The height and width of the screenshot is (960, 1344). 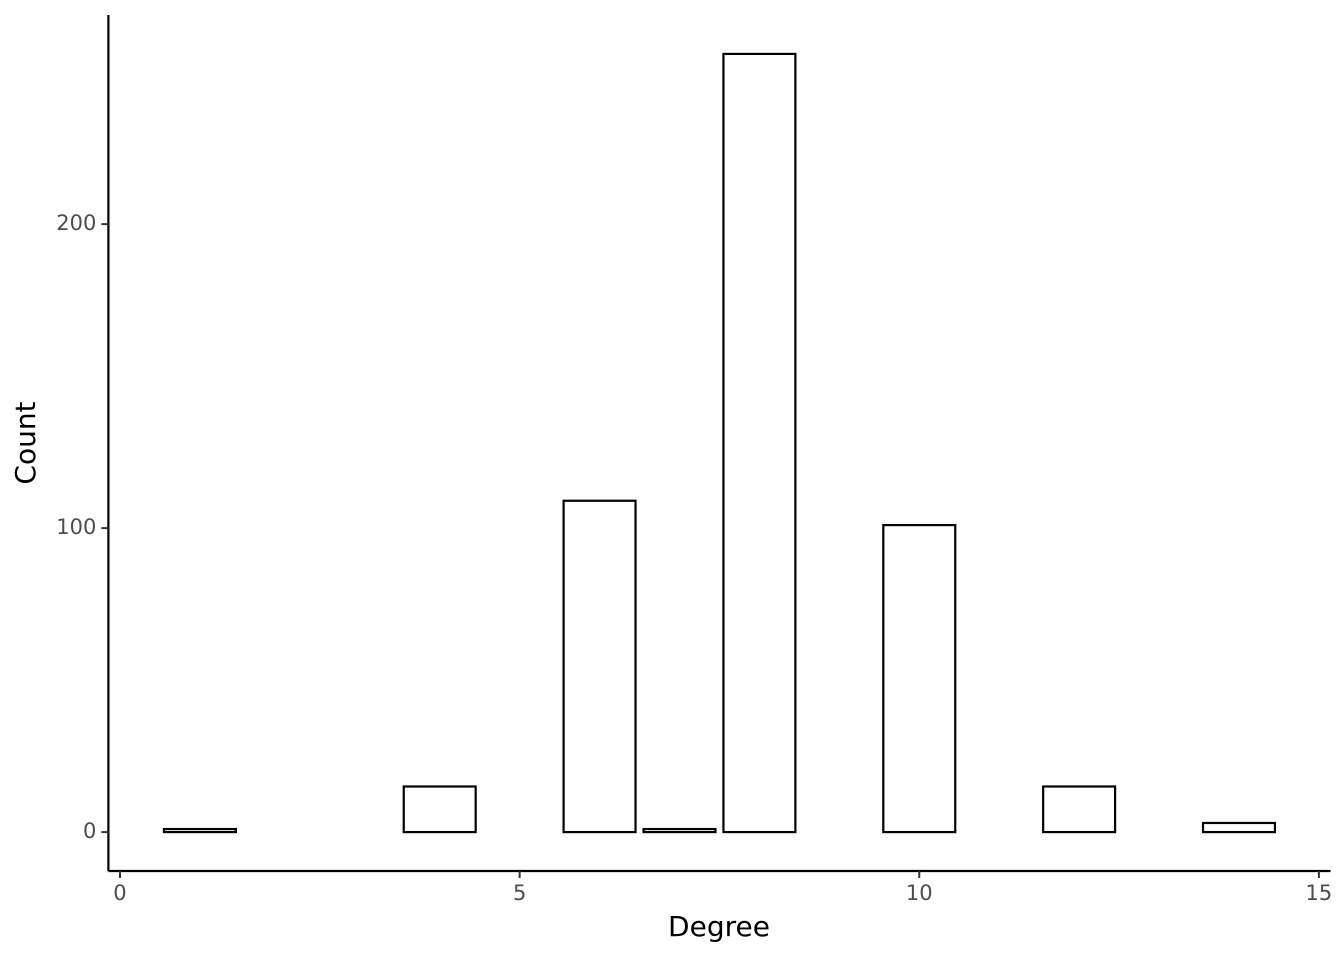 What do you see at coordinates (1319, 893) in the screenshot?
I see `x-tick-label: 15` at bounding box center [1319, 893].